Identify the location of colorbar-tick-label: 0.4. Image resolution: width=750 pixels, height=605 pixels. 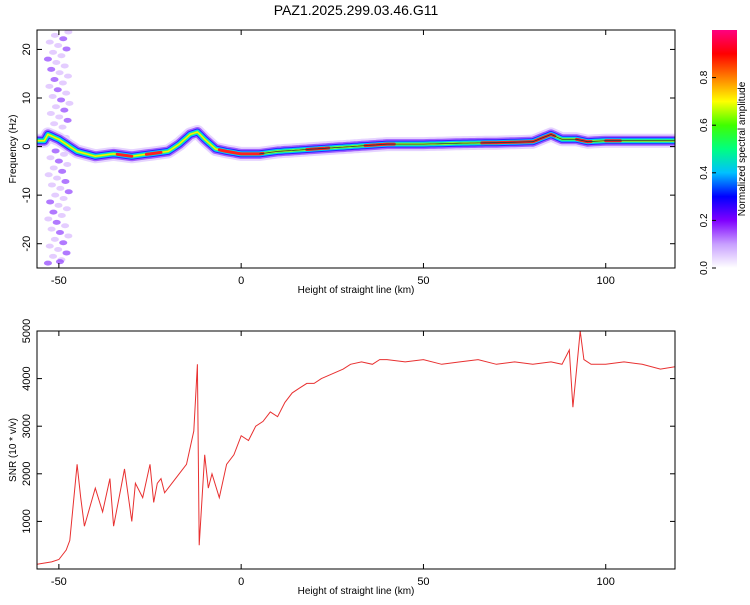
(704, 172).